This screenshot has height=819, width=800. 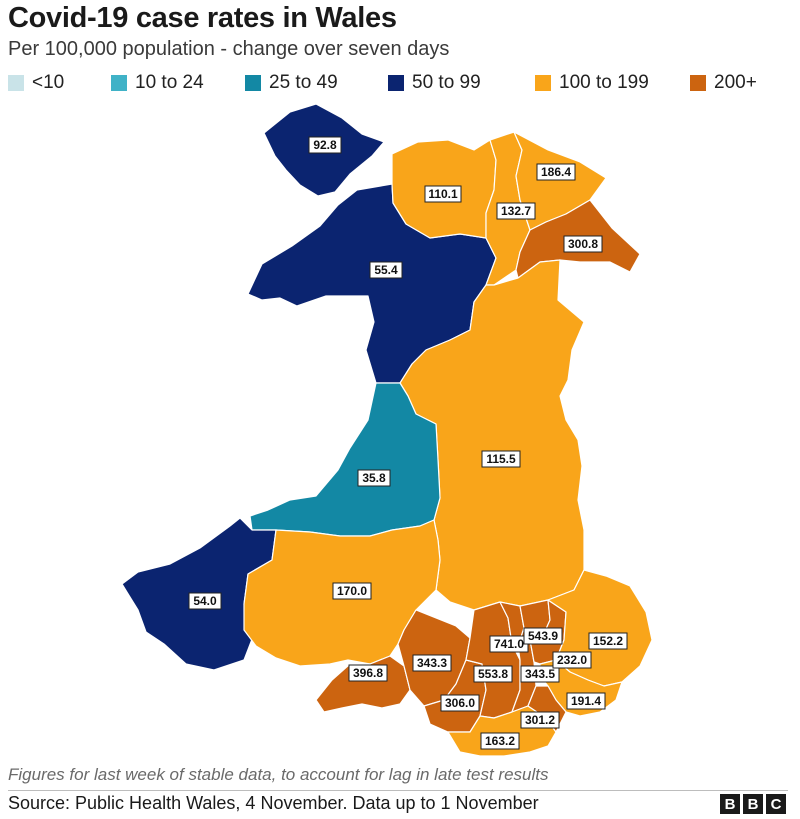 I want to click on legend-swatch-lt10, so click(x=16, y=83).